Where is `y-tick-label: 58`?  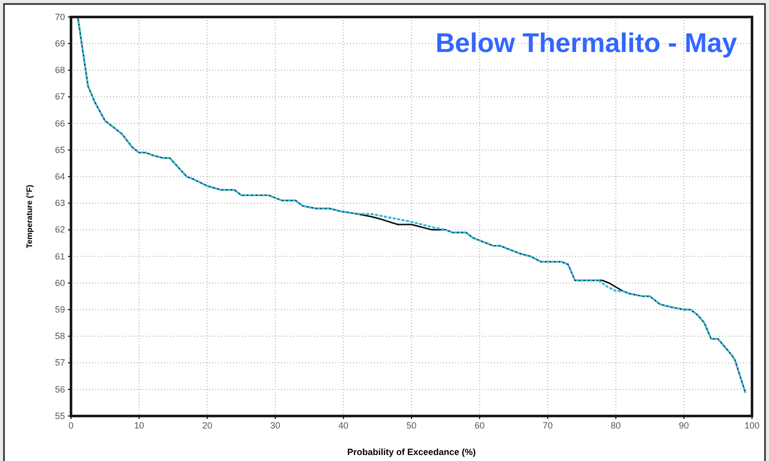 y-tick-label: 58 is located at coordinates (59, 336).